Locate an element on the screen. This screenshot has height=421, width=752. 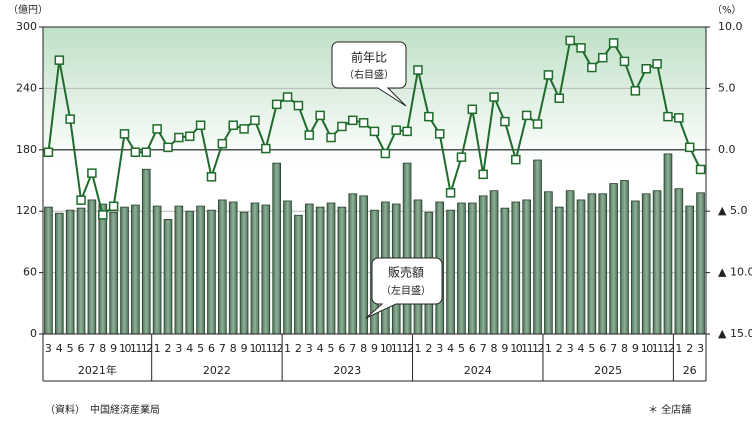
callout-note: （左目盛） is located at coordinates (406, 290).